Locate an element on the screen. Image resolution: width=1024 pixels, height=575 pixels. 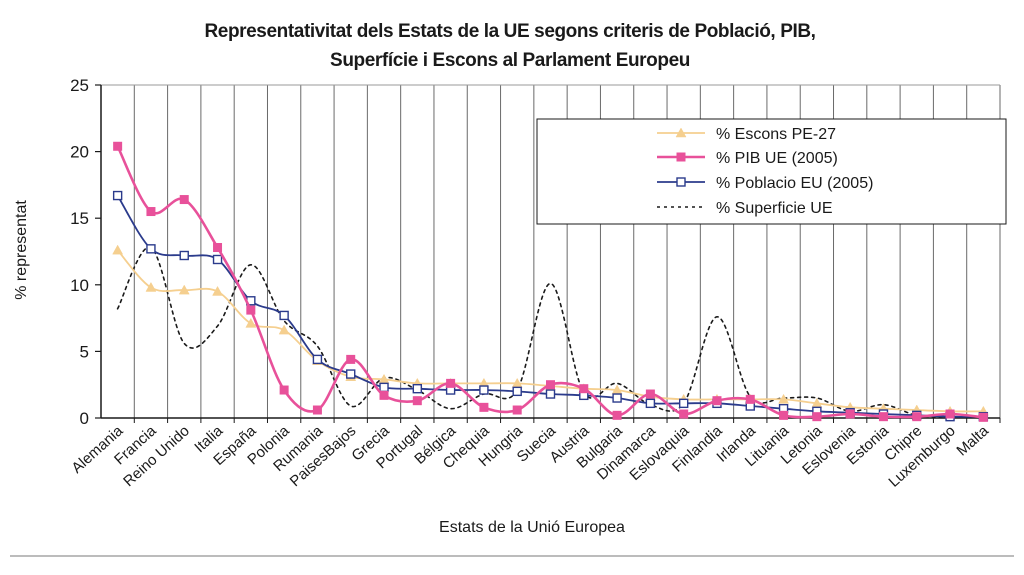
legend-label: % PIB UE (2005) is located at coordinates (777, 158).